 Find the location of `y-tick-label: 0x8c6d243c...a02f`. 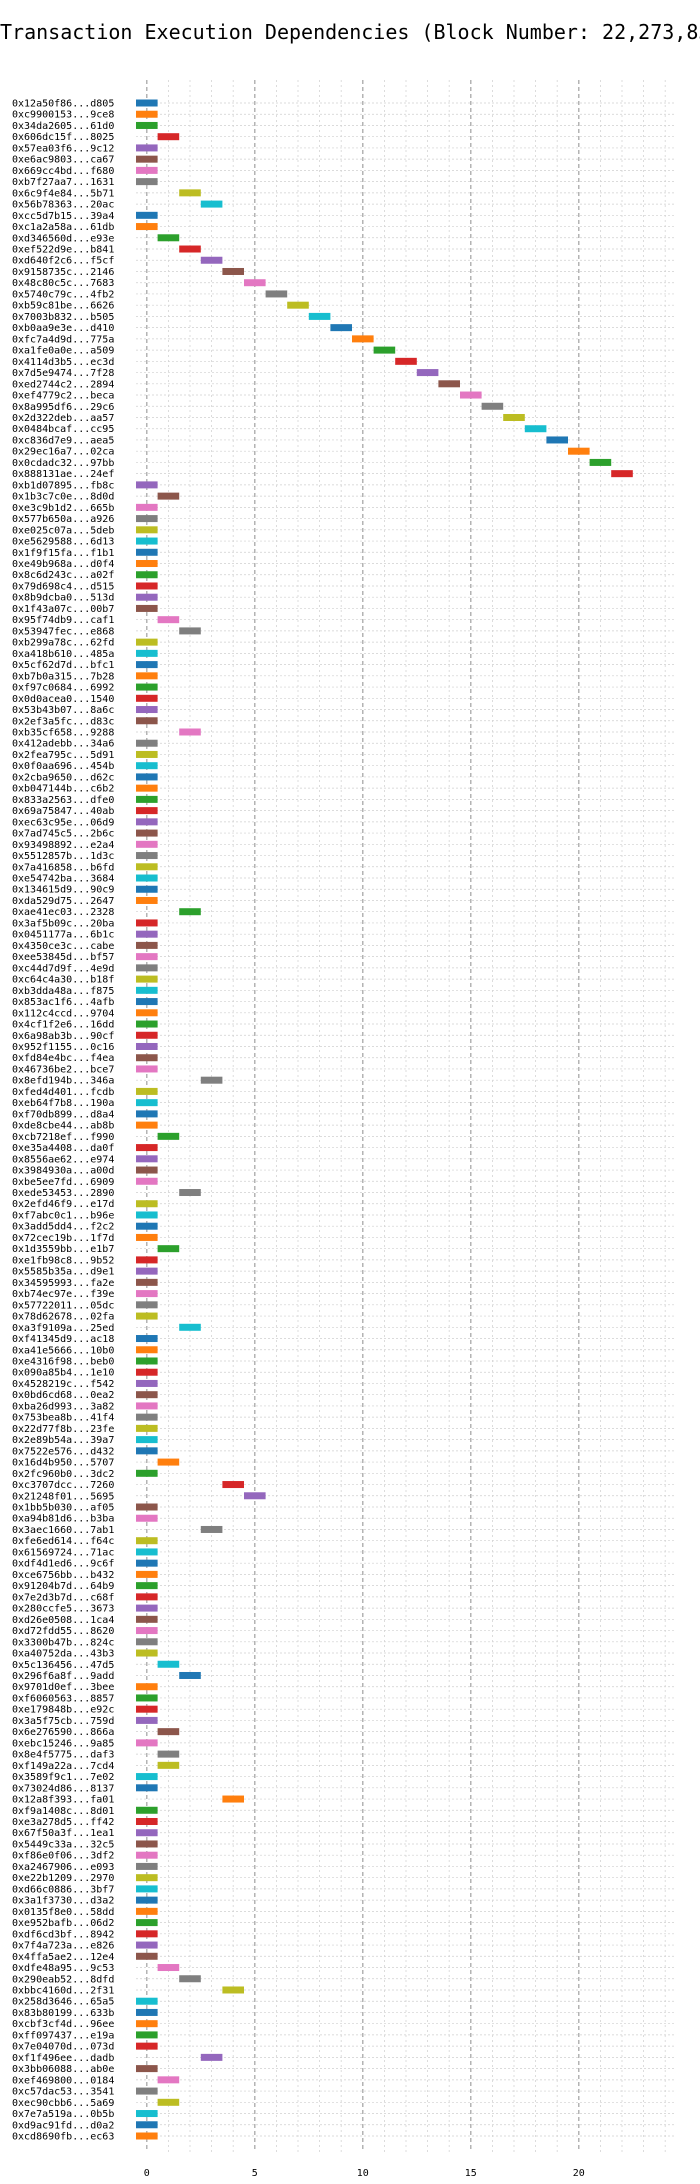

y-tick-label: 0x8c6d243c...a02f is located at coordinates (63, 575).